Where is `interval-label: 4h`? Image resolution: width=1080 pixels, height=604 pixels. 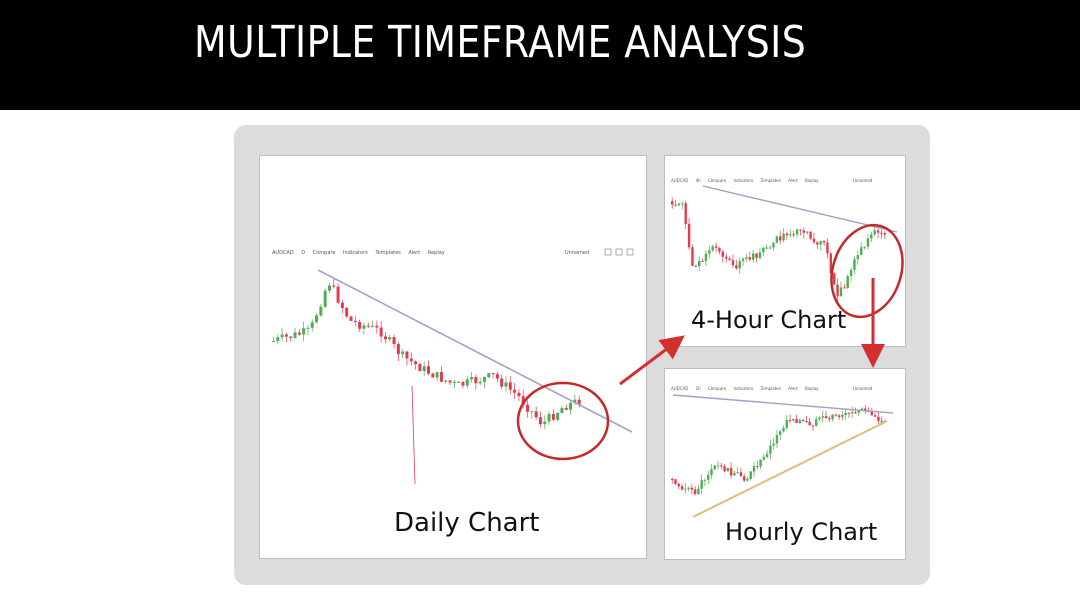
interval-label: 4h is located at coordinates (698, 180).